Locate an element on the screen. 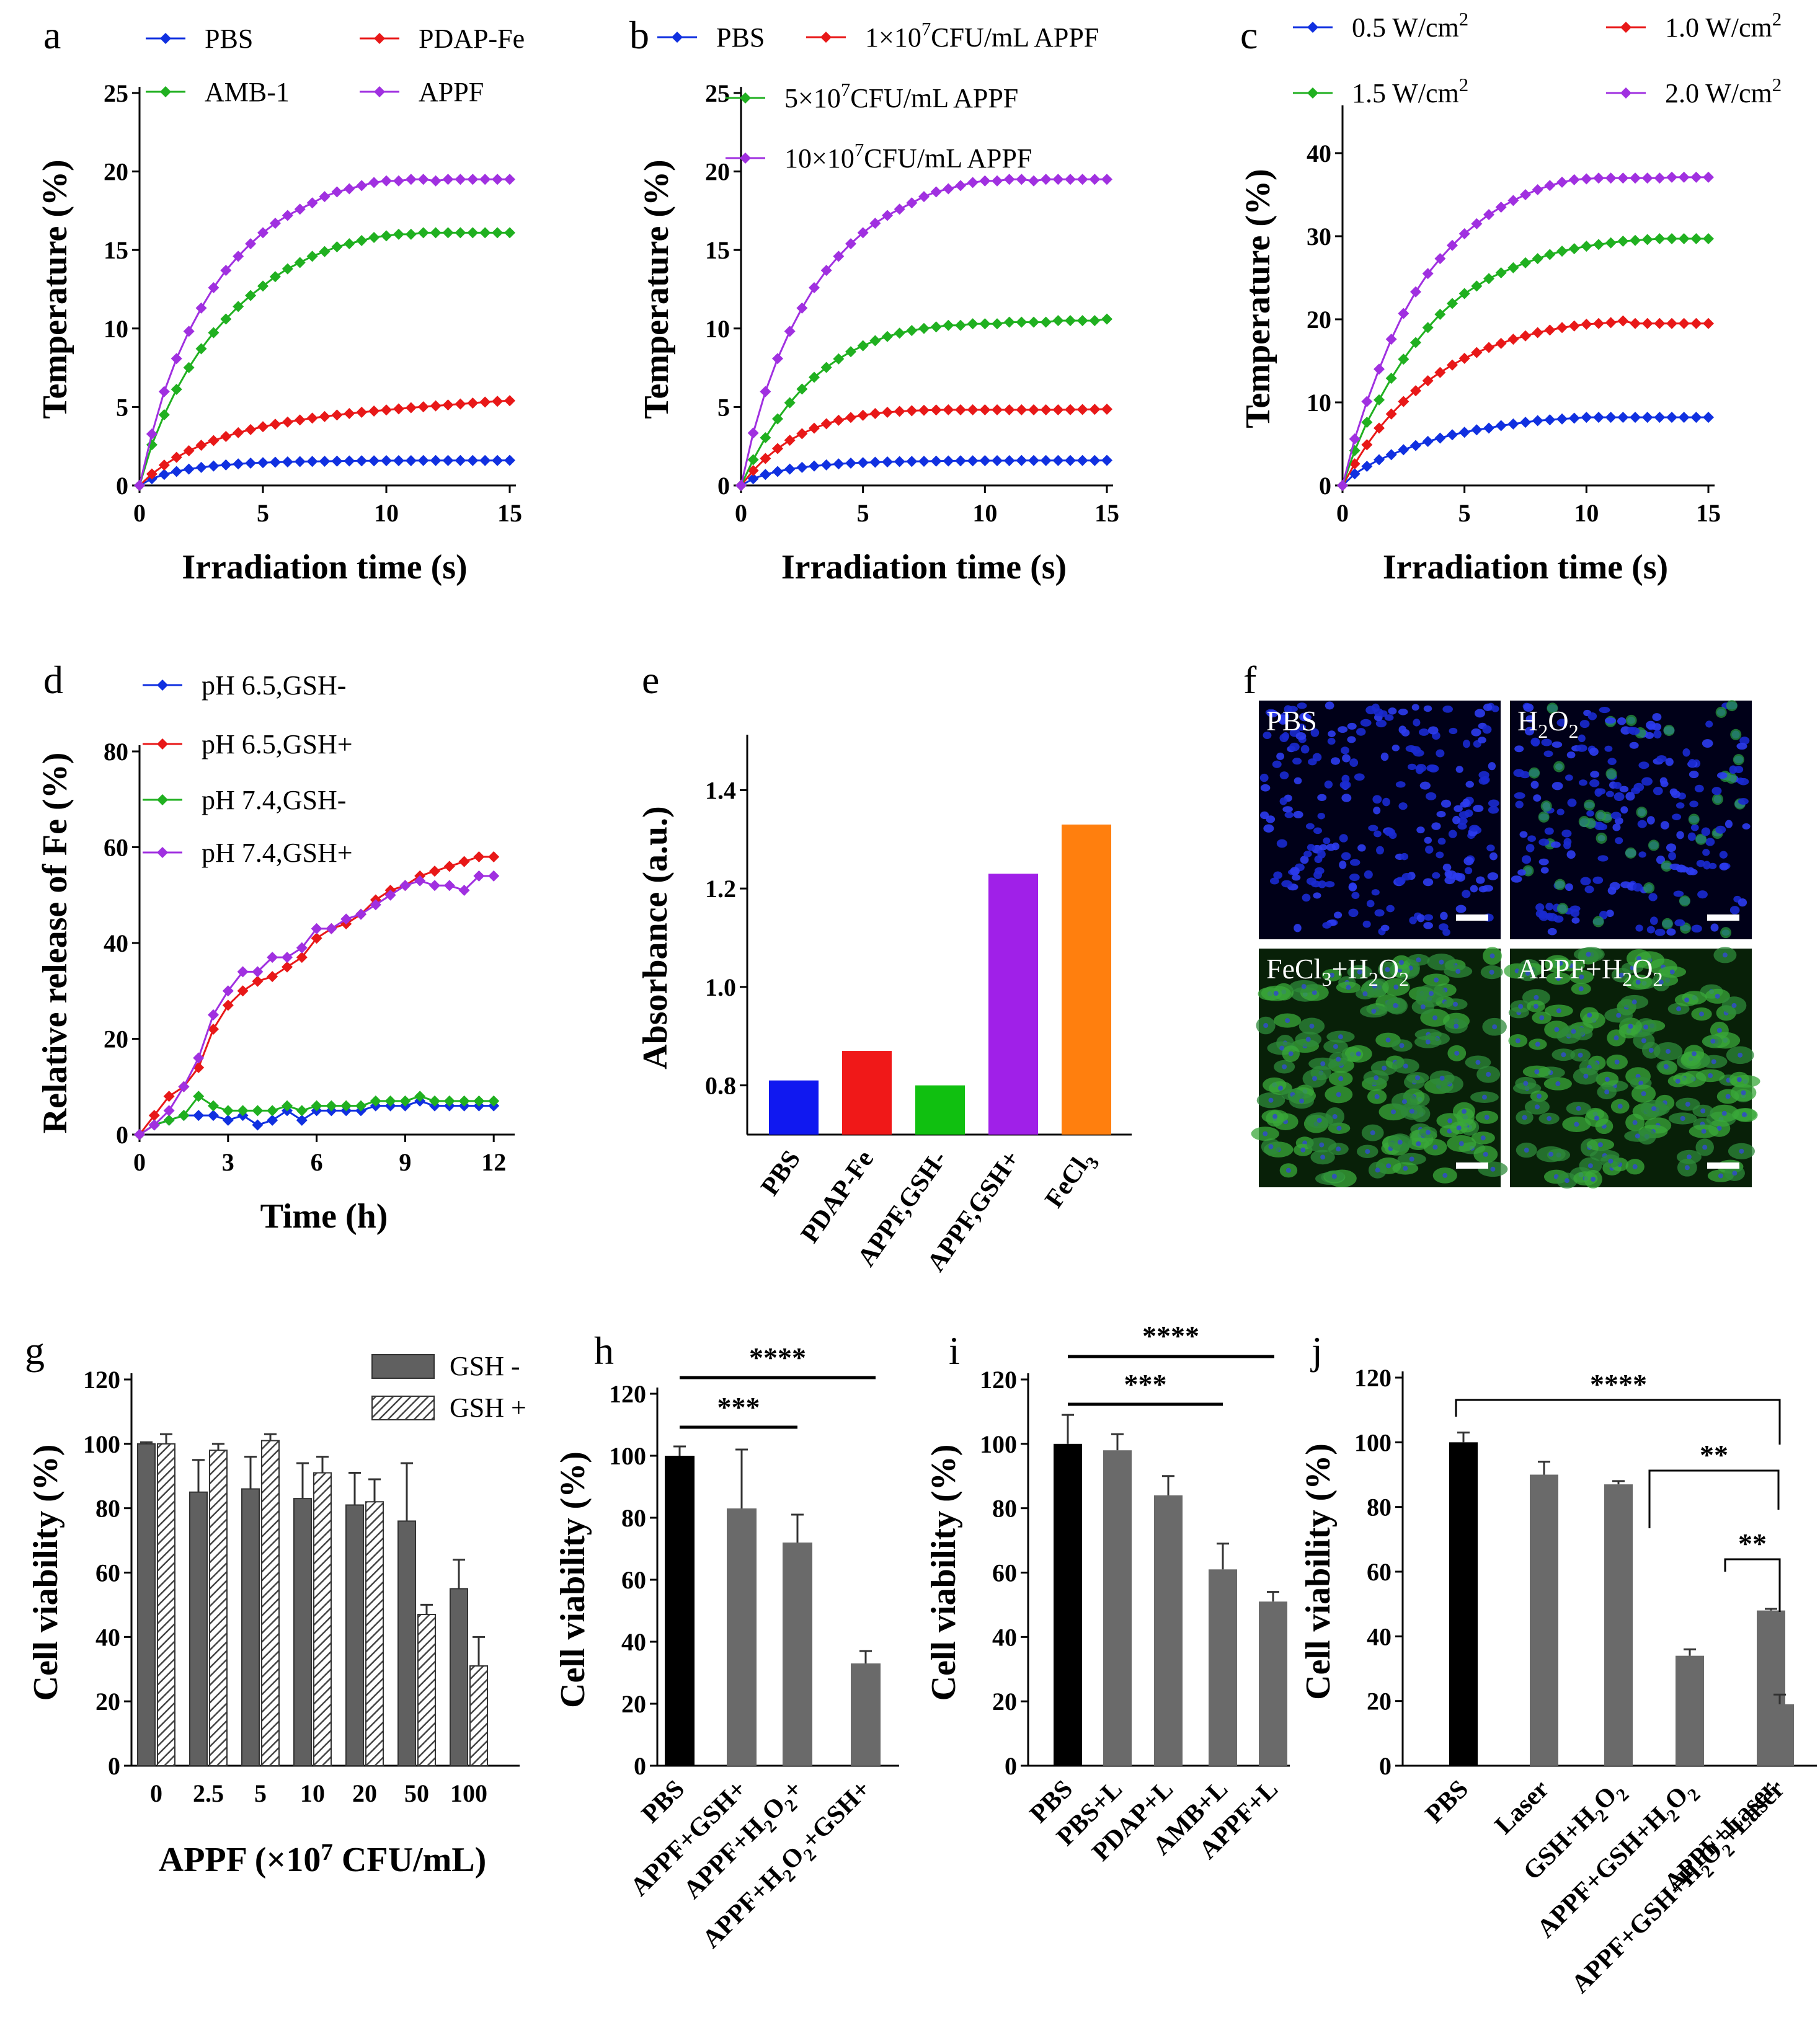  significance-stars: *** is located at coordinates (739, 1407).